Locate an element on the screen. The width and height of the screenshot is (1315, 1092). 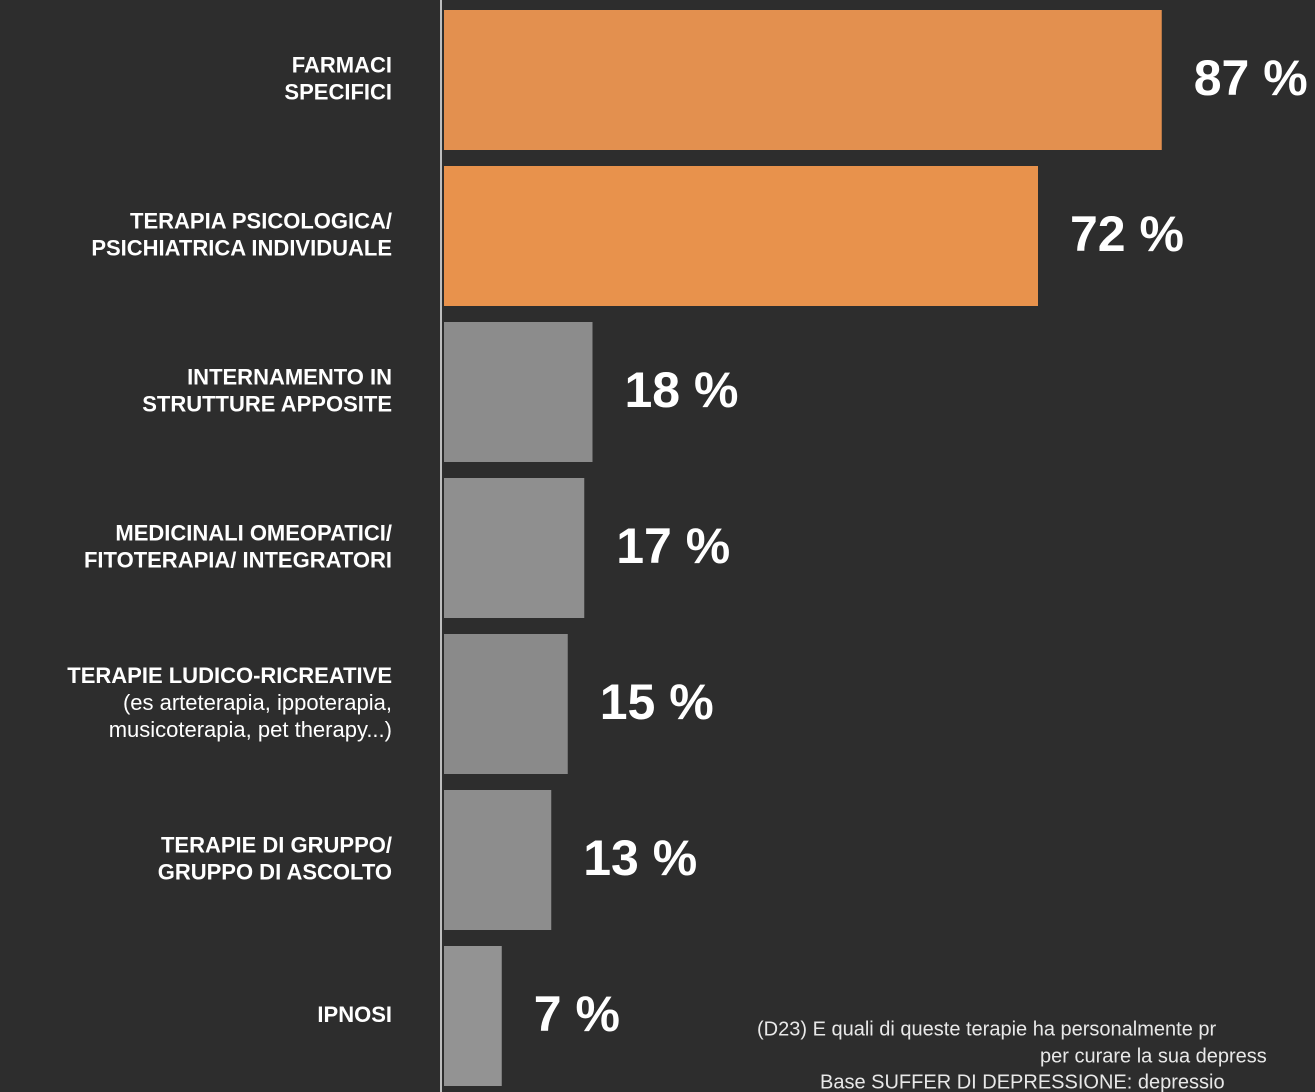
category-label: musicoterapia, pet therapy...) is located at coordinates (250, 729).